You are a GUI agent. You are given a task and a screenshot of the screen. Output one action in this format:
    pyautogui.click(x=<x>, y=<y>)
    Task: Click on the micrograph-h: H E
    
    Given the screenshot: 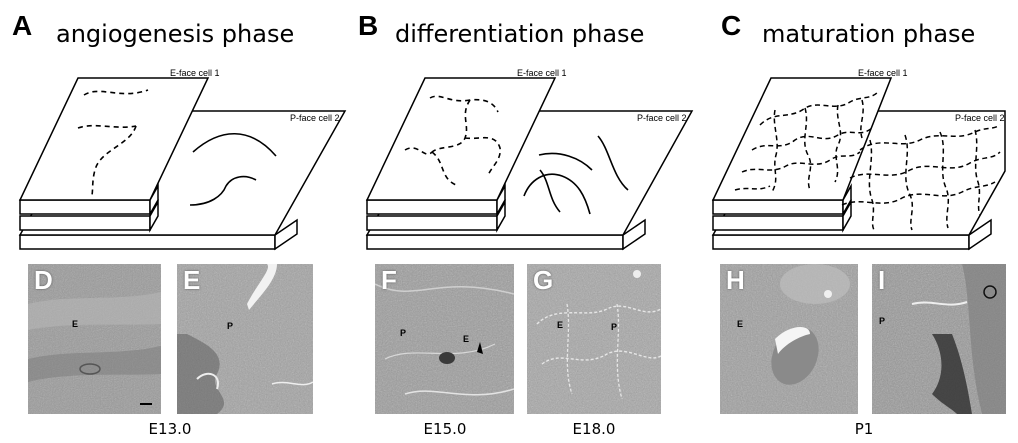 What is the action you would take?
    pyautogui.click(x=789, y=339)
    